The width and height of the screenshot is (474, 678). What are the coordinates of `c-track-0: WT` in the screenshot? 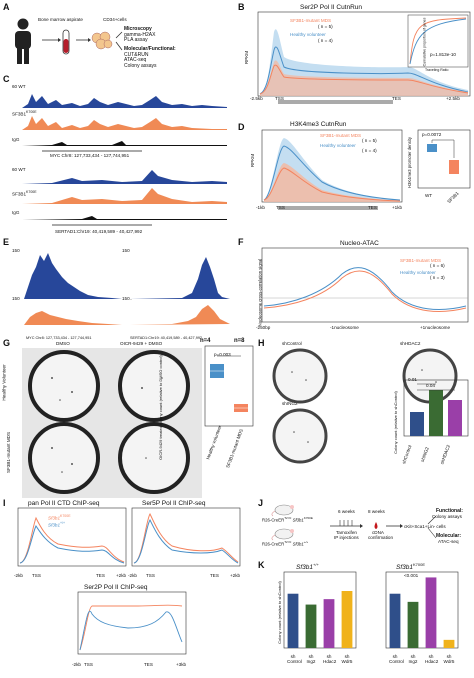 It's located at (22, 86).